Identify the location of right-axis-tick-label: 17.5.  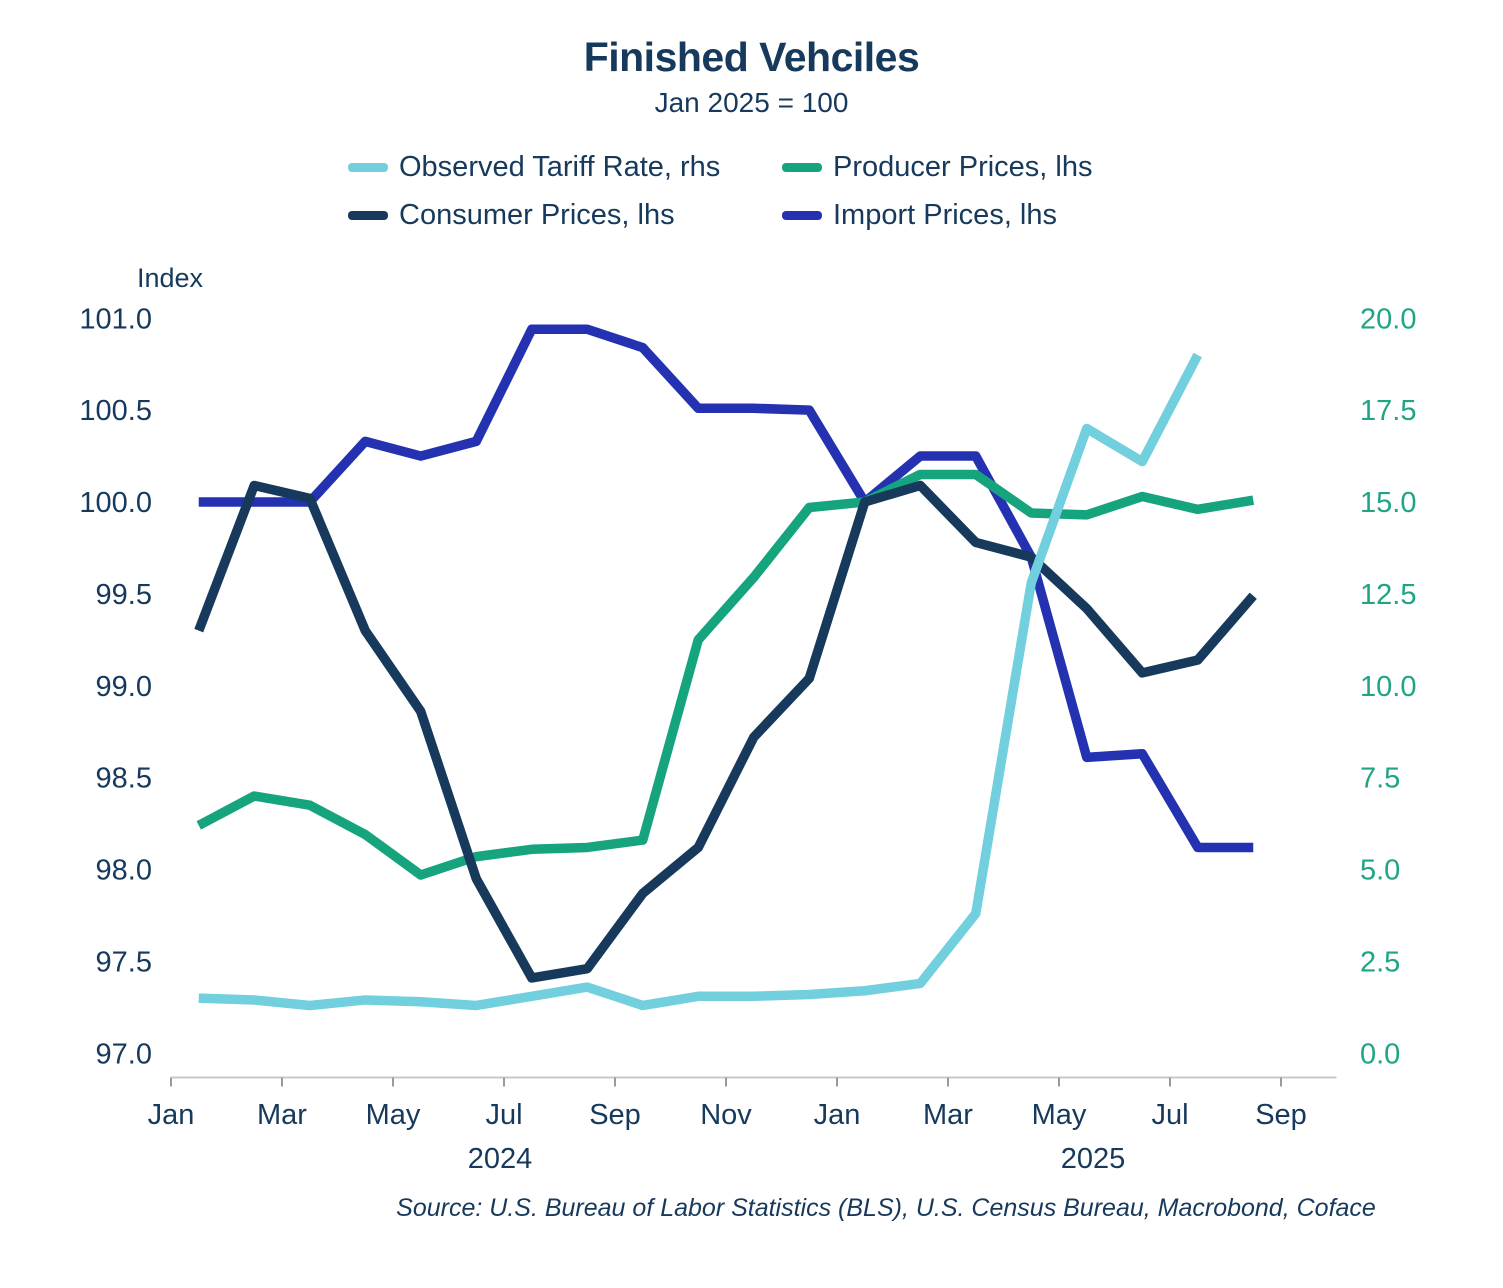
(1388, 411).